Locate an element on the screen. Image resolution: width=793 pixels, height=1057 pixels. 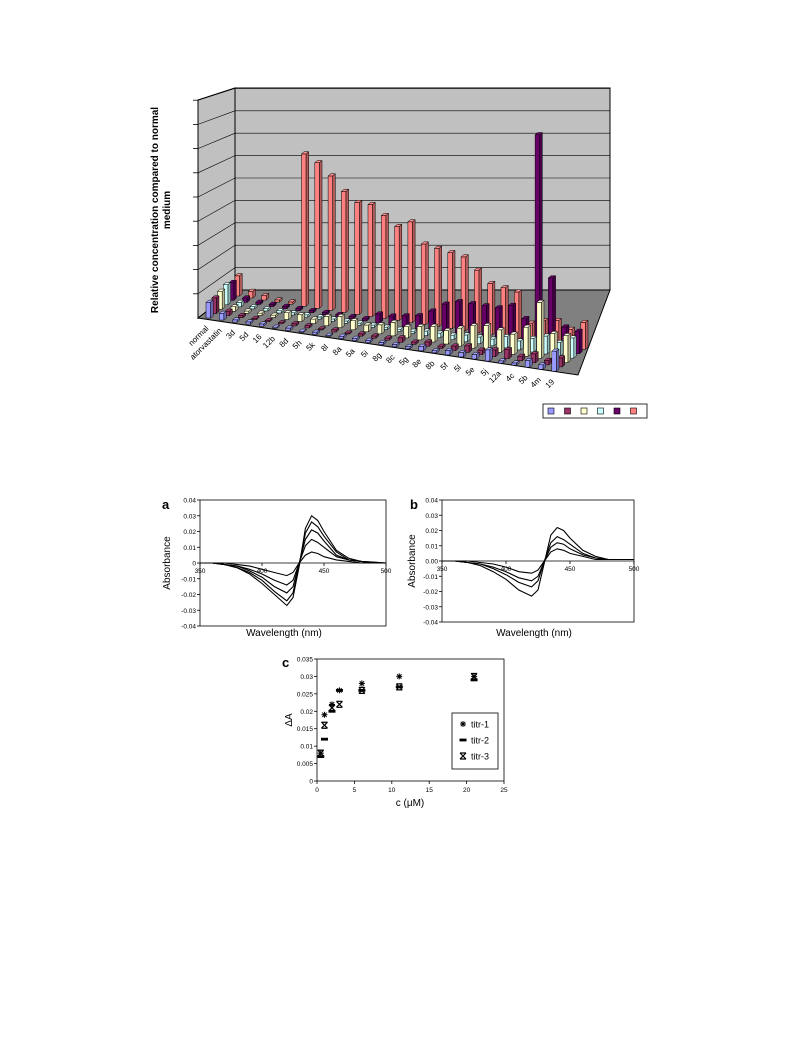
bar3d-bars is located at coordinates (397, 252).